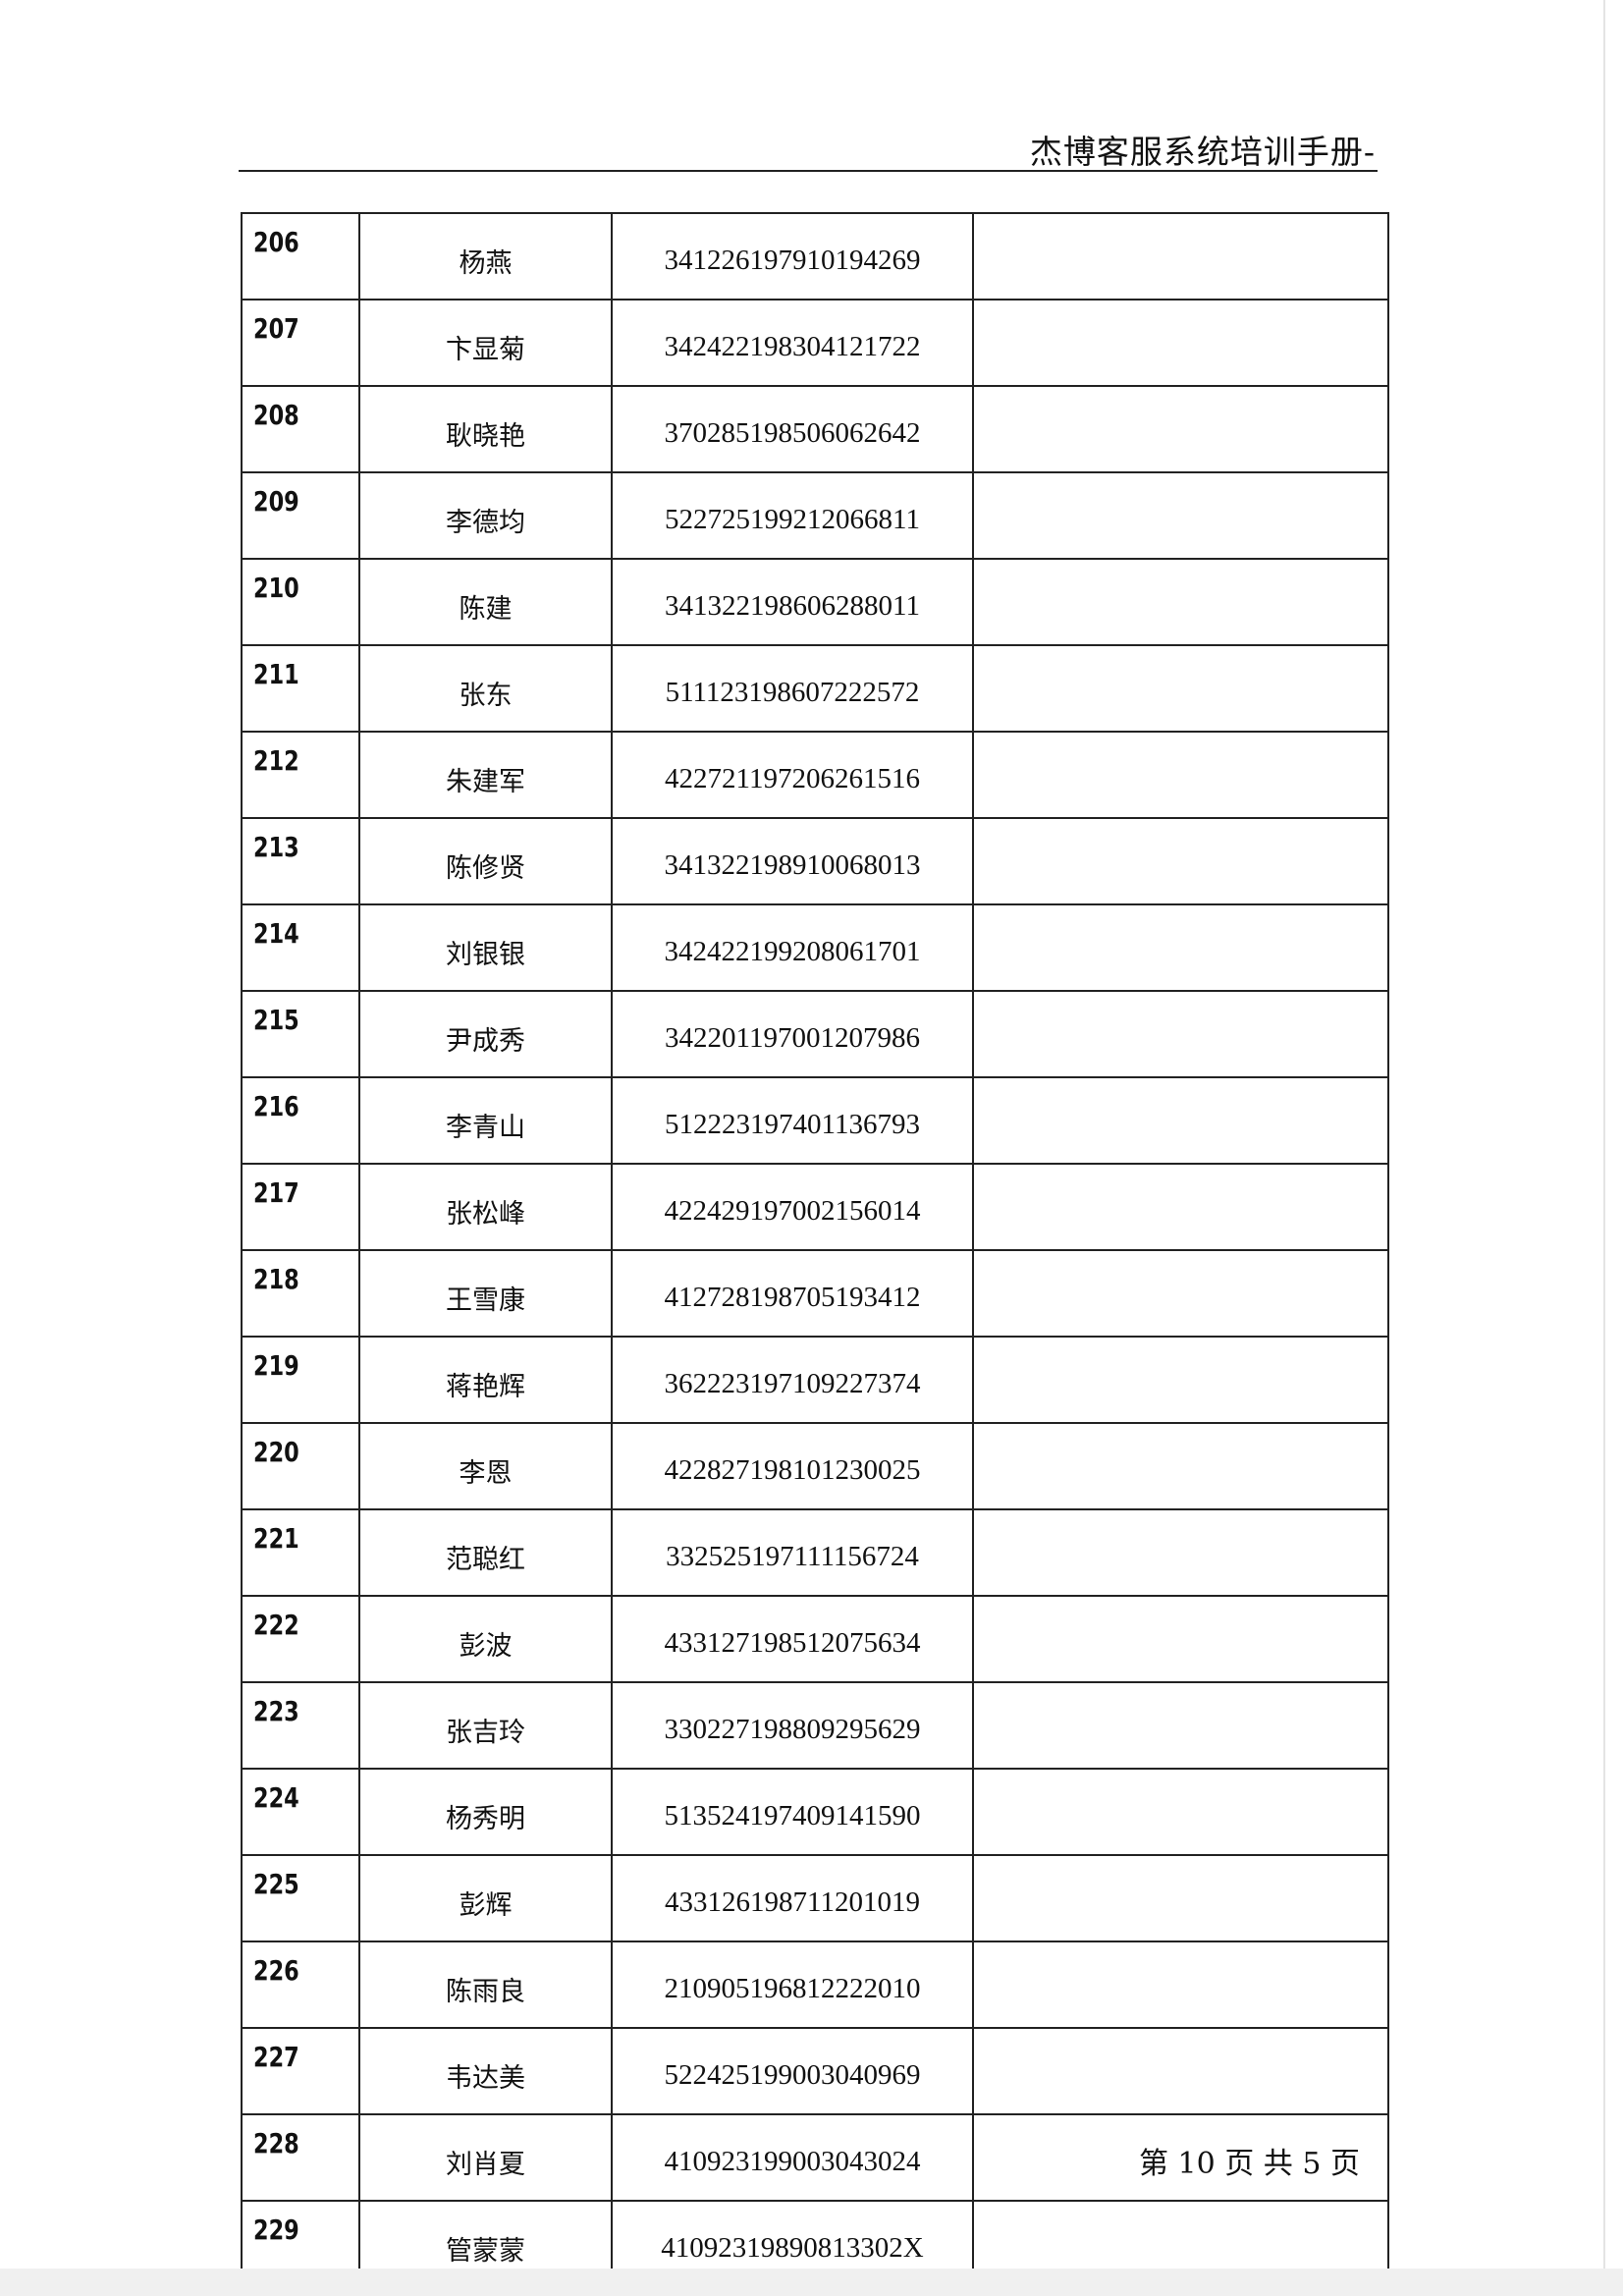 The image size is (1623, 2296). Describe the element at coordinates (792, 429) in the screenshot. I see `id-number-cell: 370285198506062642` at that location.